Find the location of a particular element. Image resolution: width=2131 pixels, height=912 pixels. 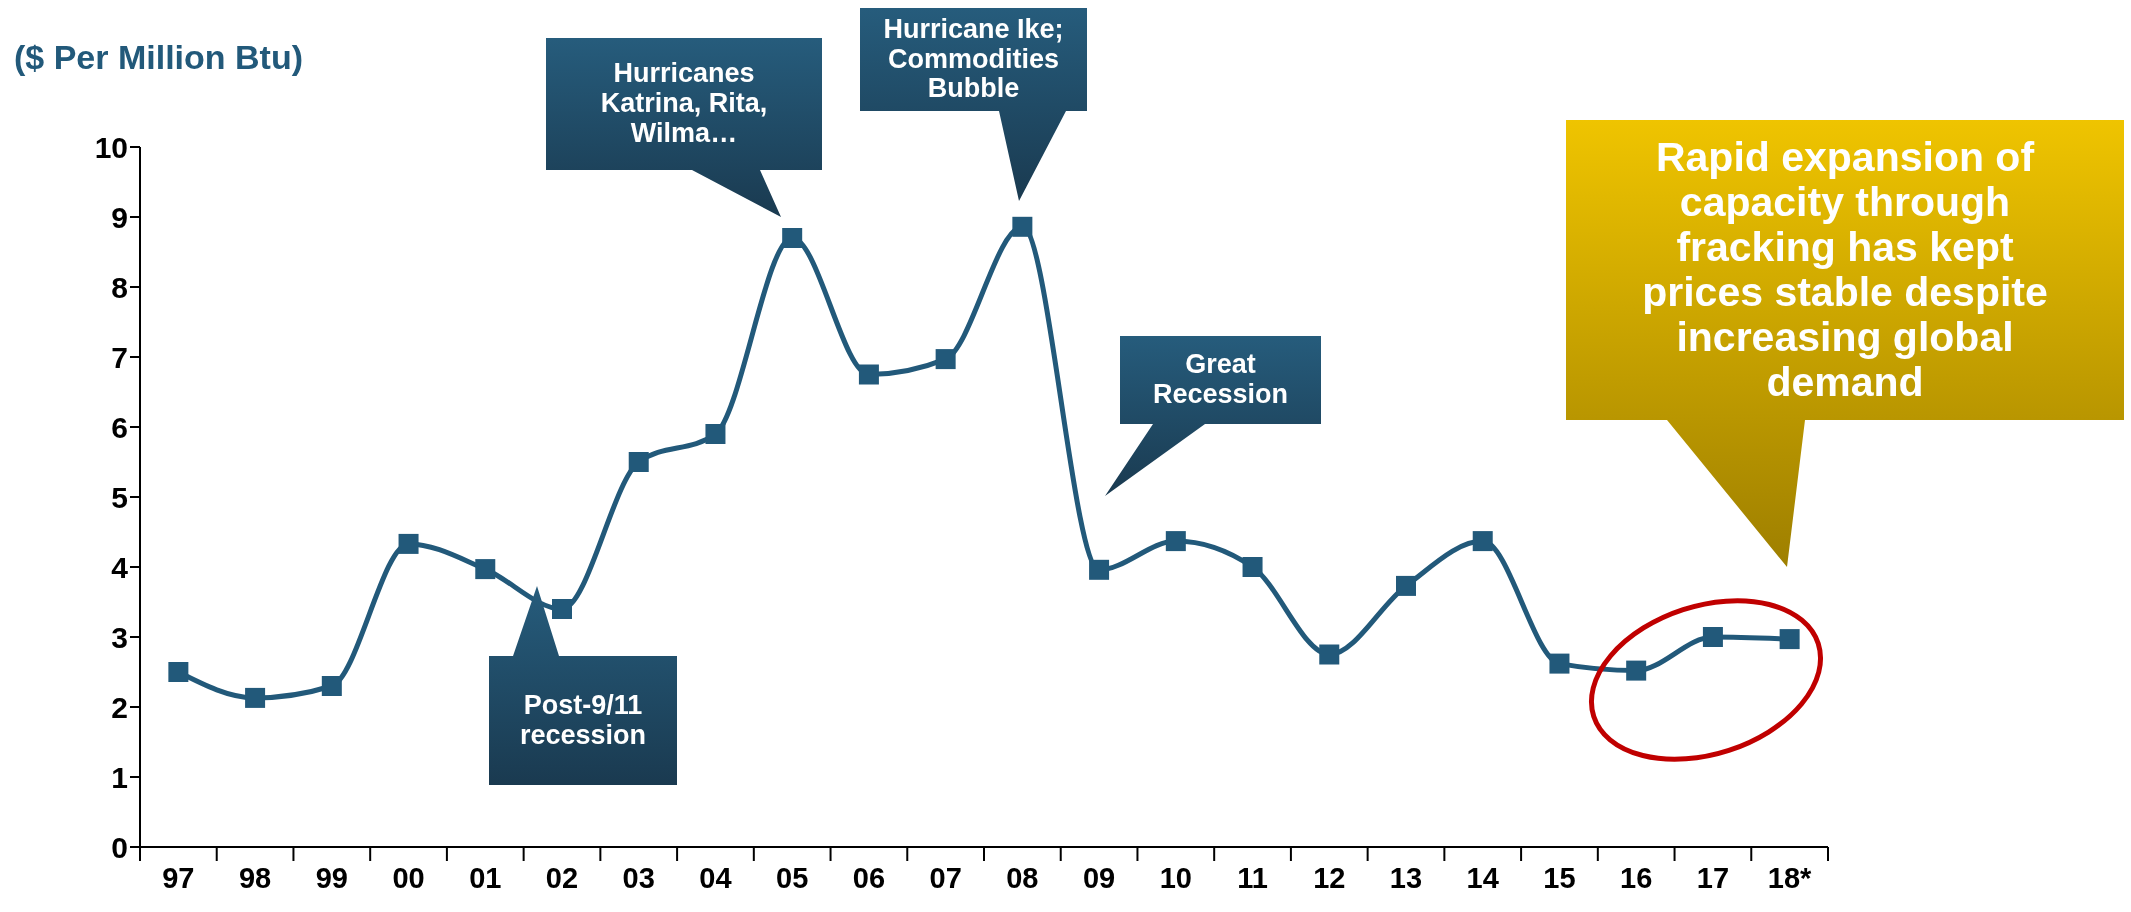

x-tick-label: 16 is located at coordinates (1636, 877).